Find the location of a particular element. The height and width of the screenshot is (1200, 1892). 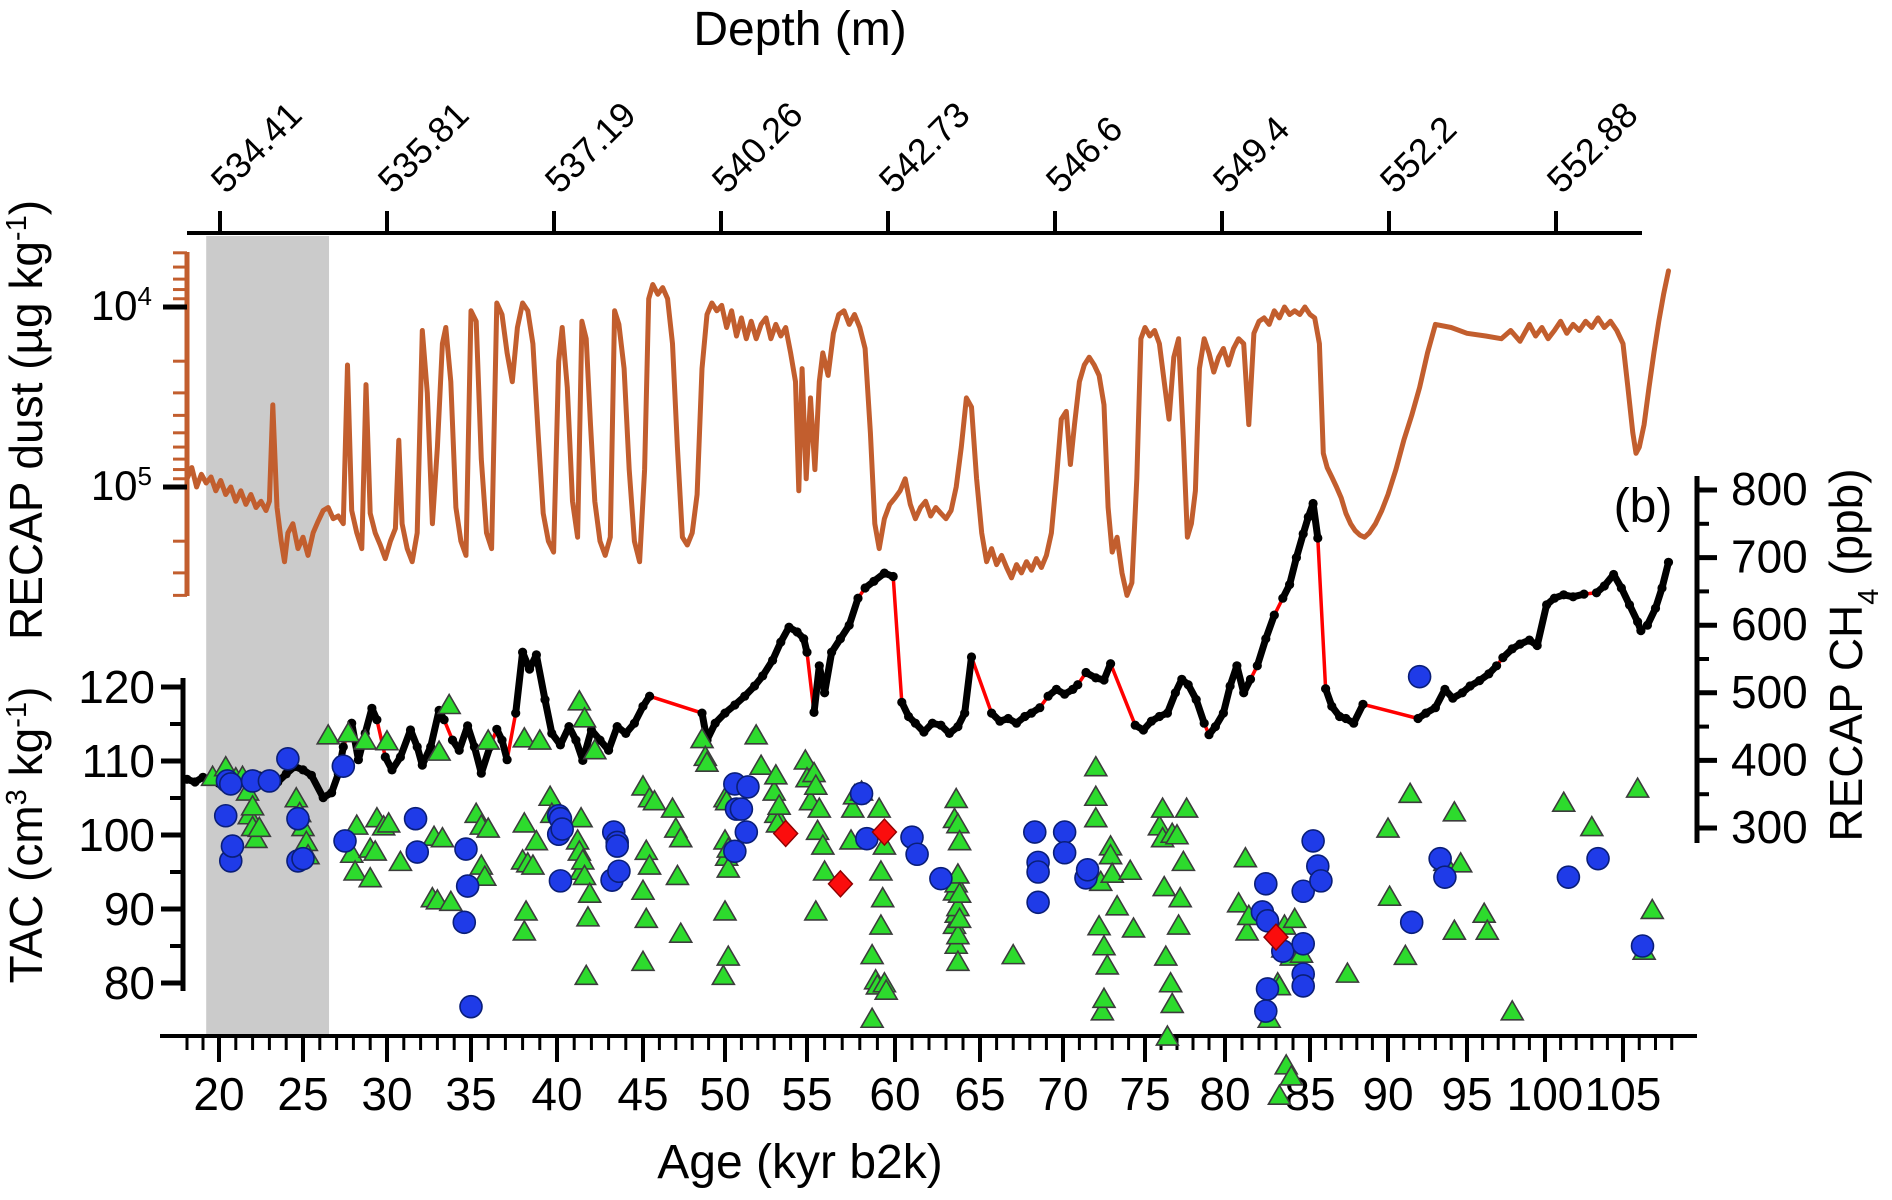

depth-tick-label: 552.88 is located at coordinates (1592, 147).